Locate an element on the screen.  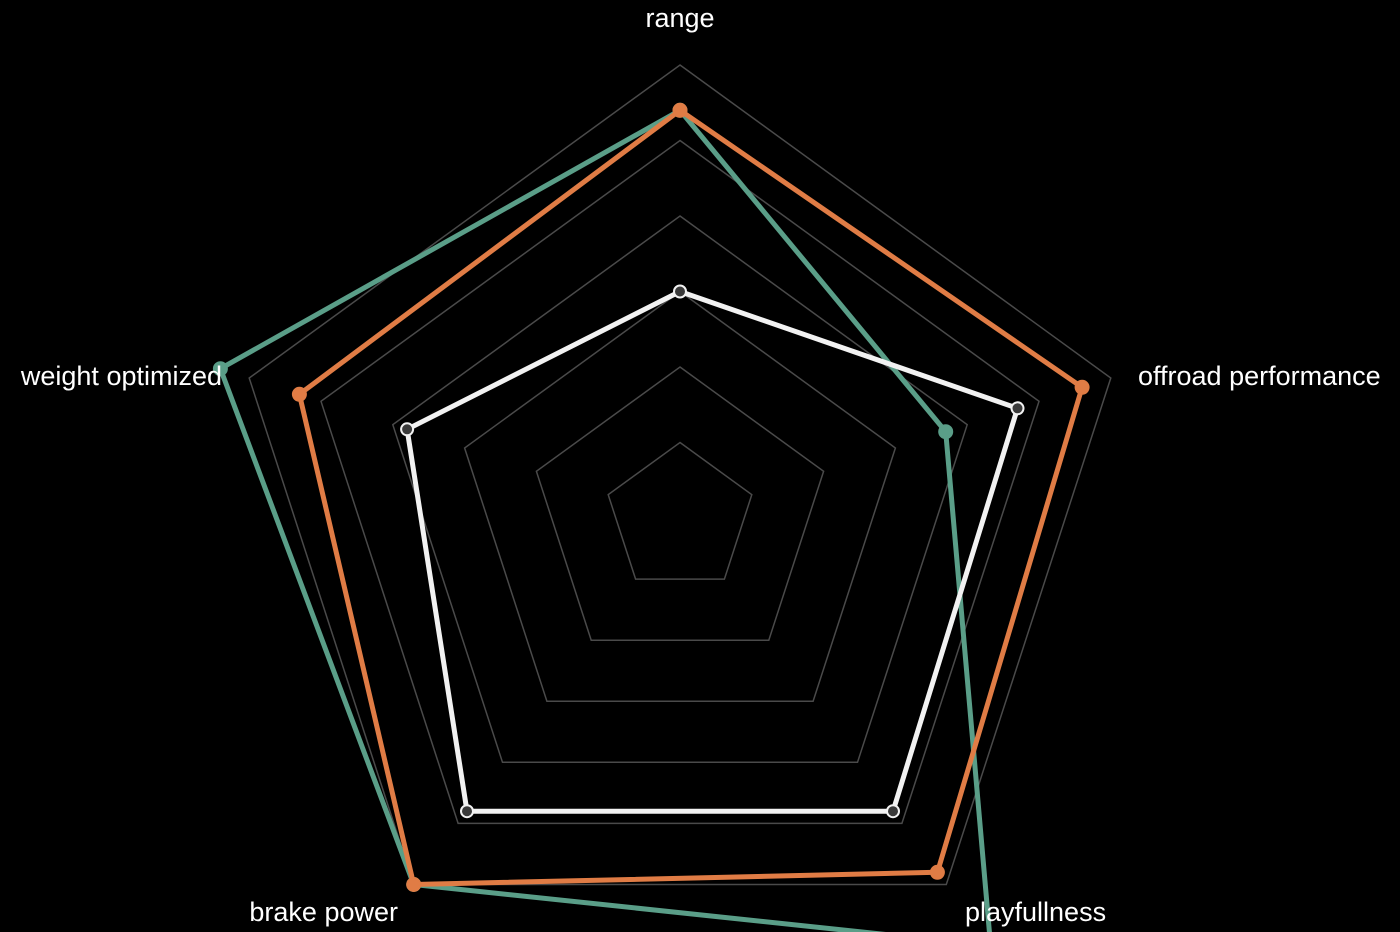
axis-label-range: range is located at coordinates (679, 18).